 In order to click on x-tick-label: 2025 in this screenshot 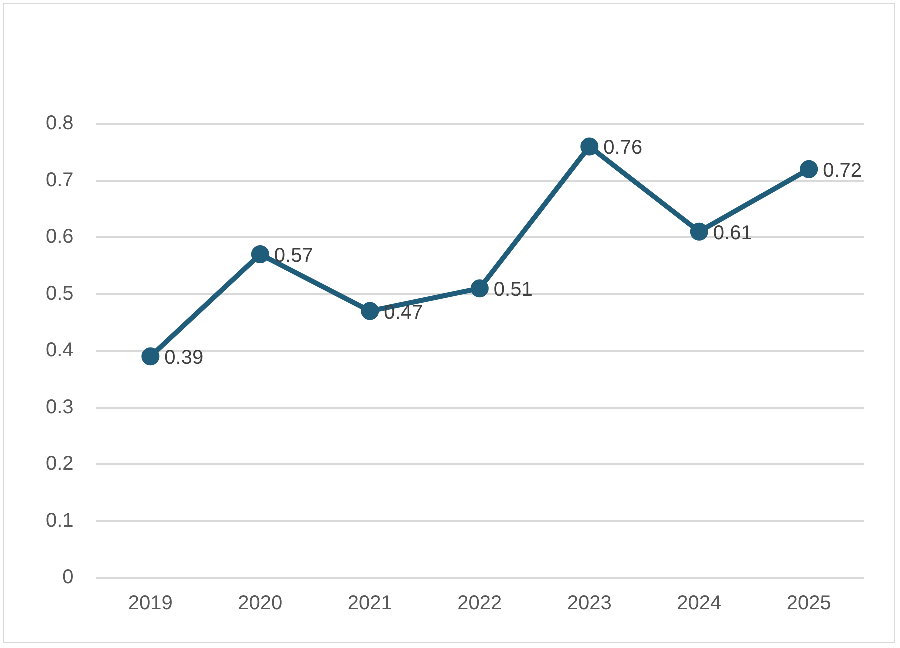, I will do `click(809, 603)`.